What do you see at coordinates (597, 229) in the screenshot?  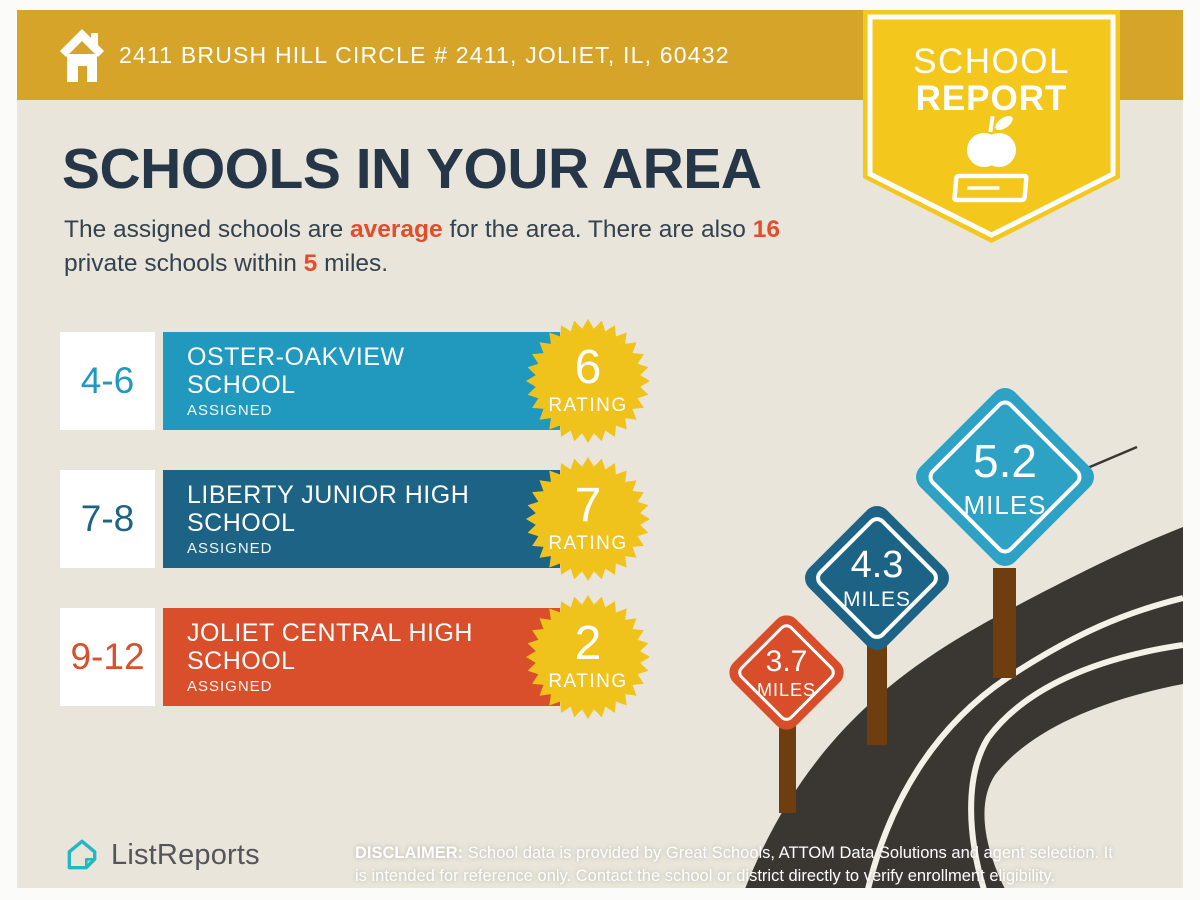 I see `summary-part: for the area. There are also` at bounding box center [597, 229].